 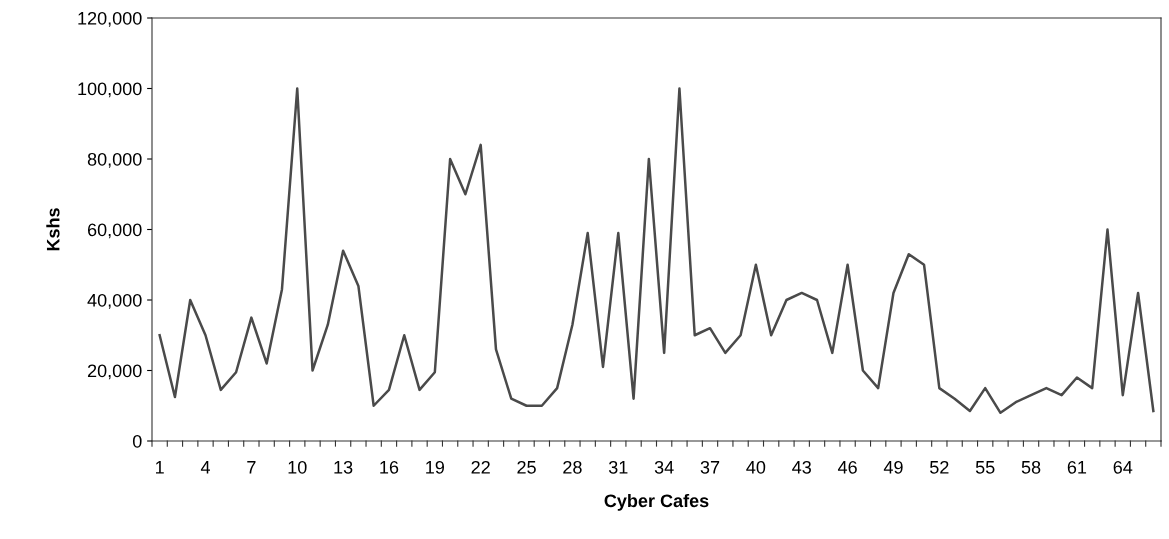 I want to click on x-tick-label: 37, so click(x=710, y=467).